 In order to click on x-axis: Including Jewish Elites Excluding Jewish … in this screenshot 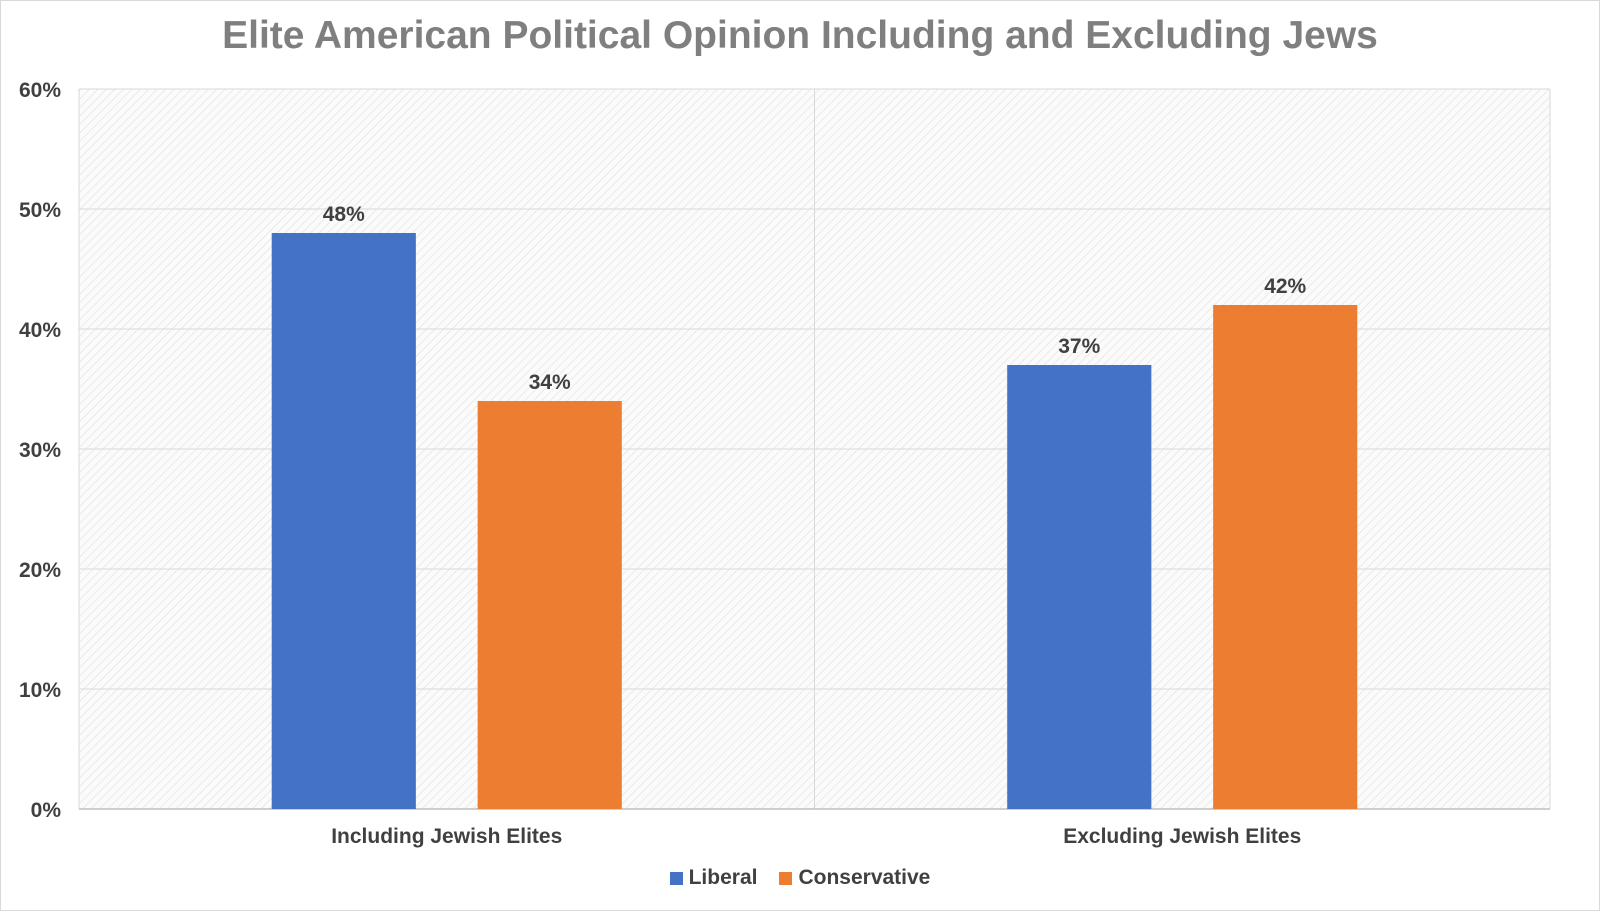, I will do `click(816, 836)`.